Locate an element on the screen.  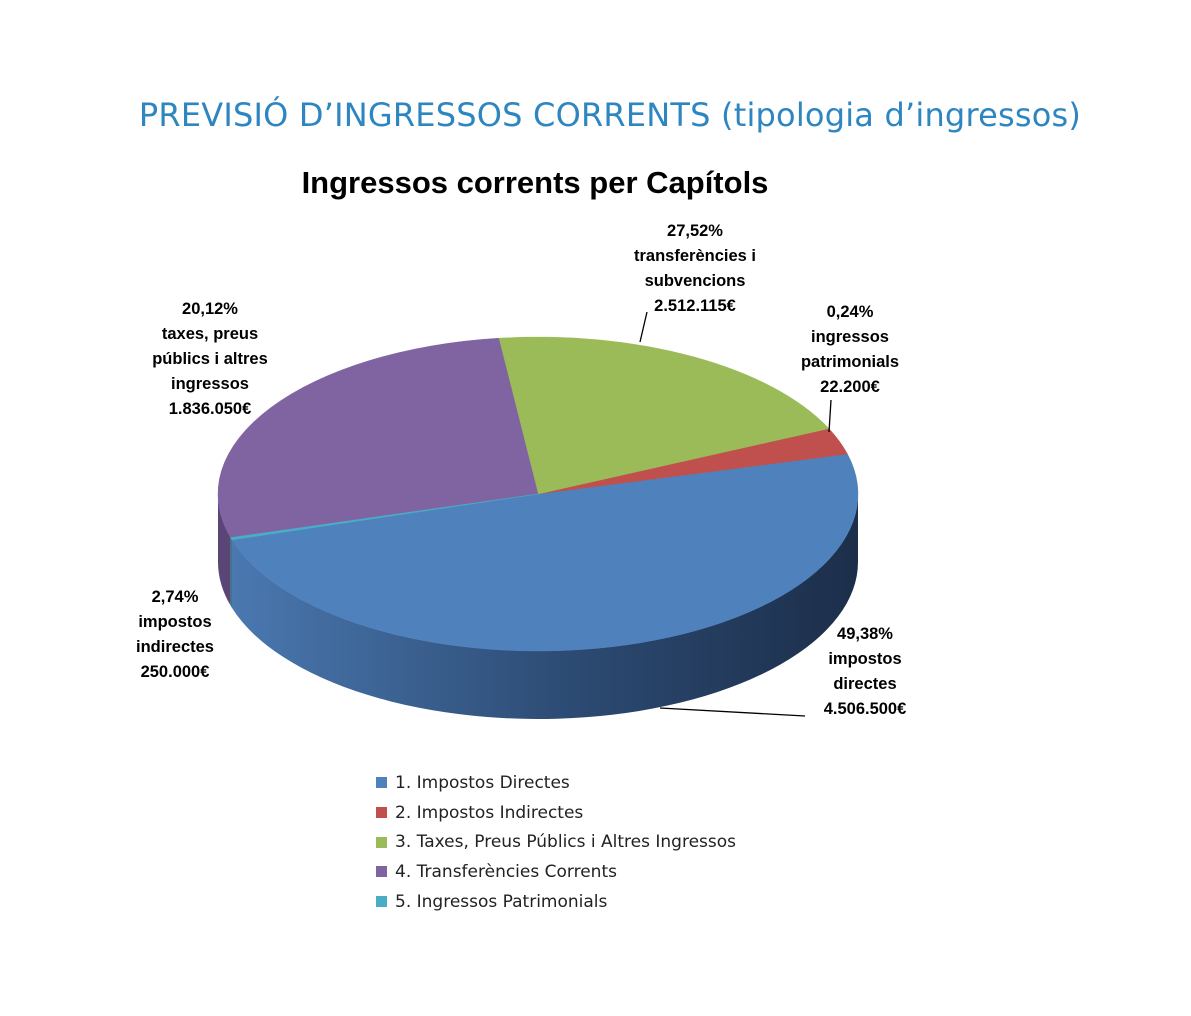
data-label-line: públics i altres is located at coordinates (210, 359).